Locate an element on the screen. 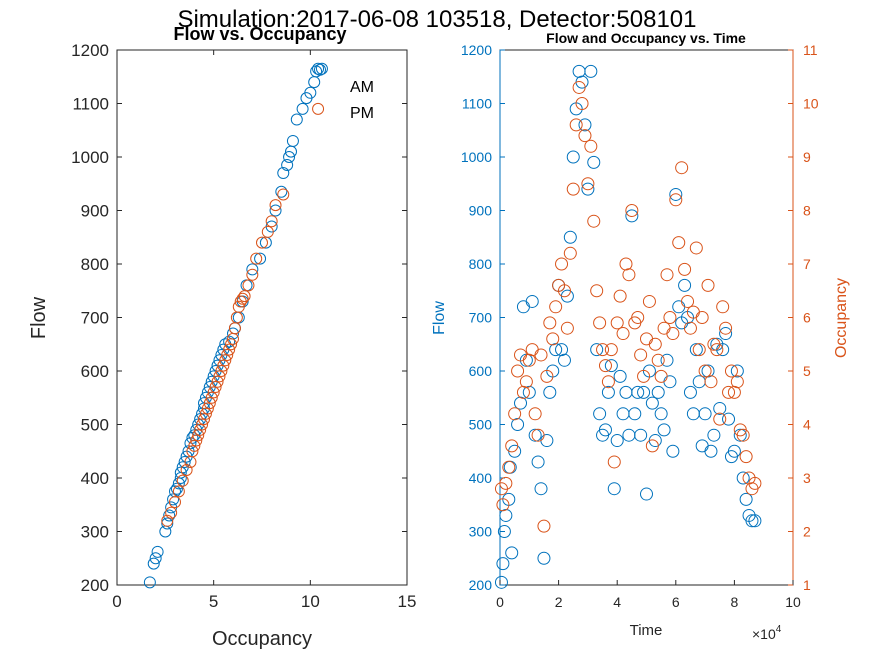 The height and width of the screenshot is (656, 875). y-tick-label-occupancy: 7 is located at coordinates (807, 264).